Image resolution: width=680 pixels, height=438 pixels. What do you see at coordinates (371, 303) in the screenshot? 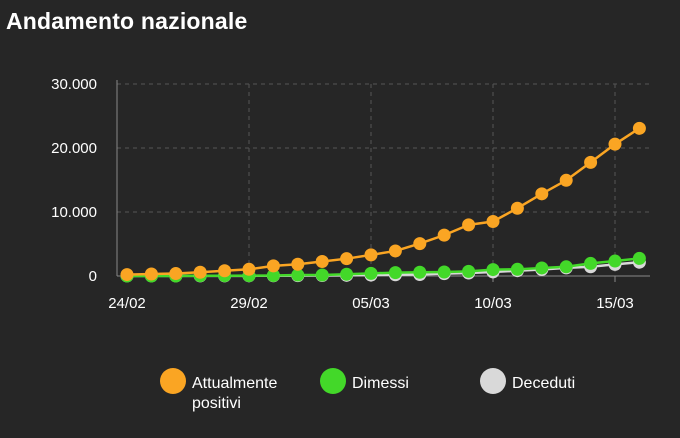
I see `x-tick-label: 05/03` at bounding box center [371, 303].